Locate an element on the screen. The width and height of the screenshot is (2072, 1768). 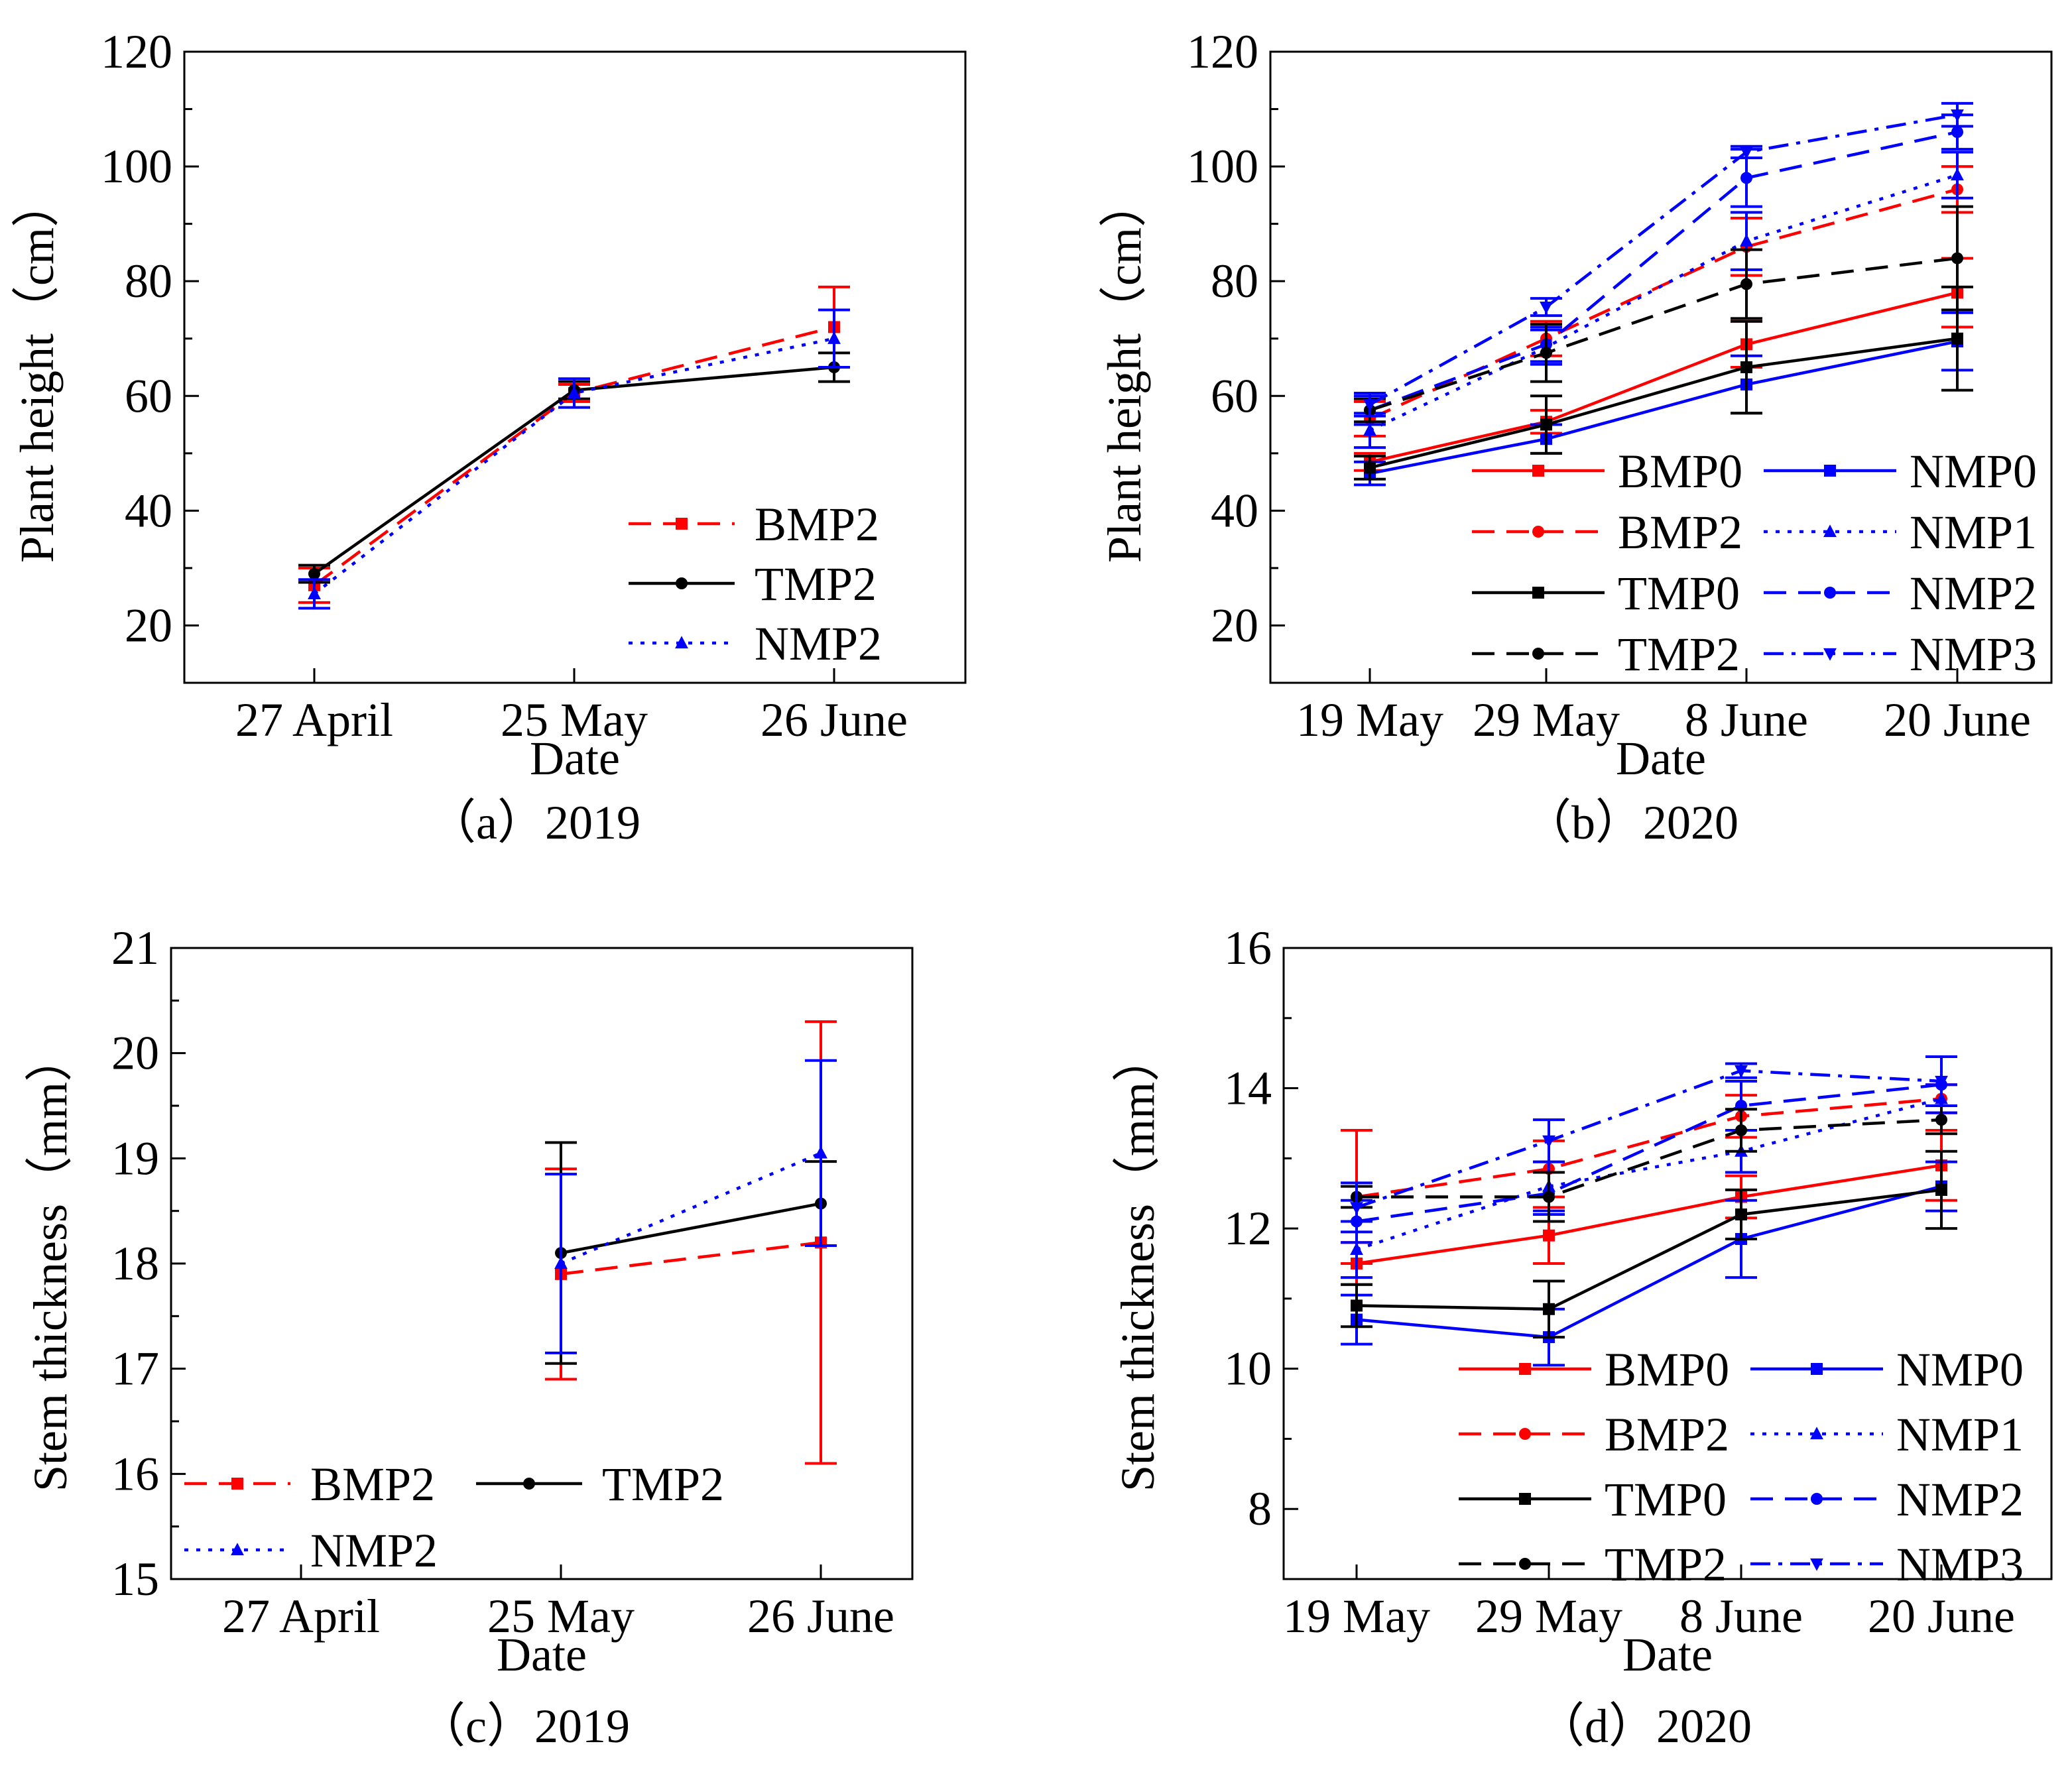
chart-caption: （b）2020 is located at coordinates (1631, 822).